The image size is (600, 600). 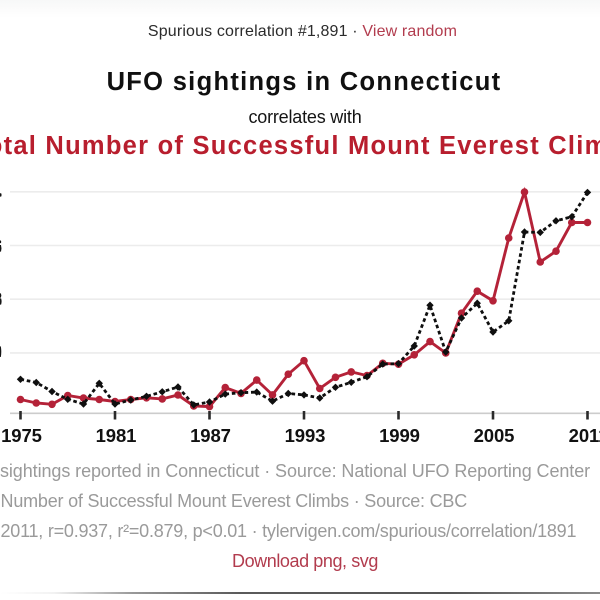 What do you see at coordinates (584, 435) in the screenshot?
I see `svg-text: 2011` at bounding box center [584, 435].